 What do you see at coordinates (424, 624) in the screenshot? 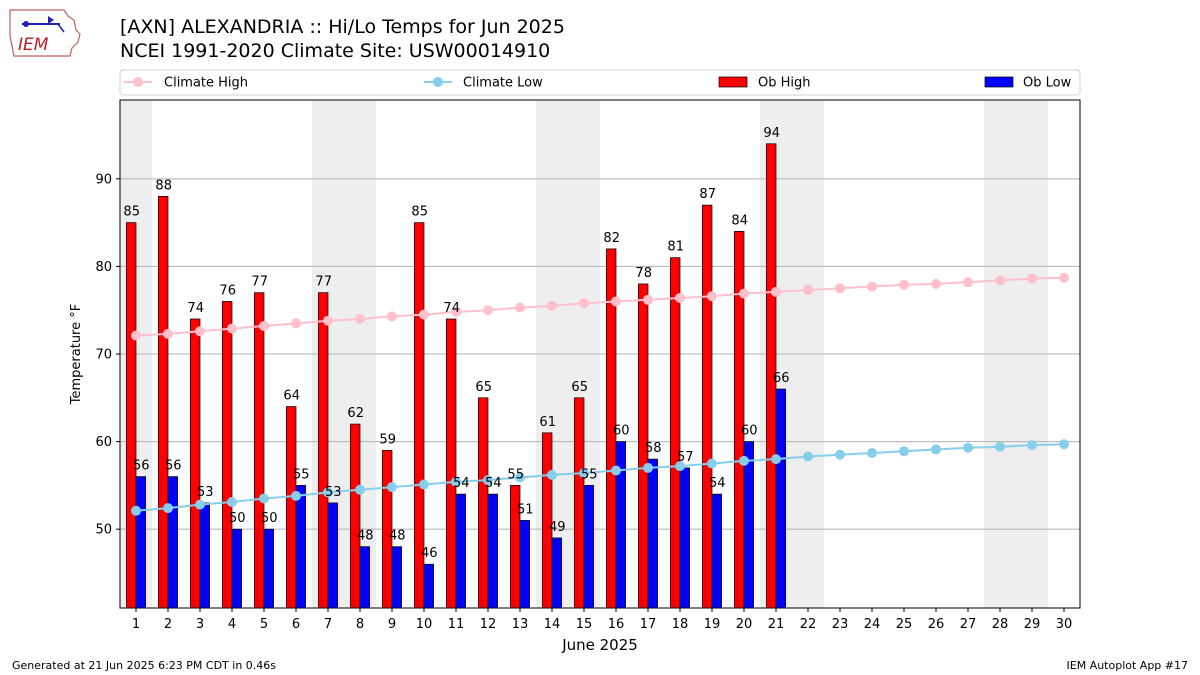
I see `x-tick-label-10: 10` at bounding box center [424, 624].